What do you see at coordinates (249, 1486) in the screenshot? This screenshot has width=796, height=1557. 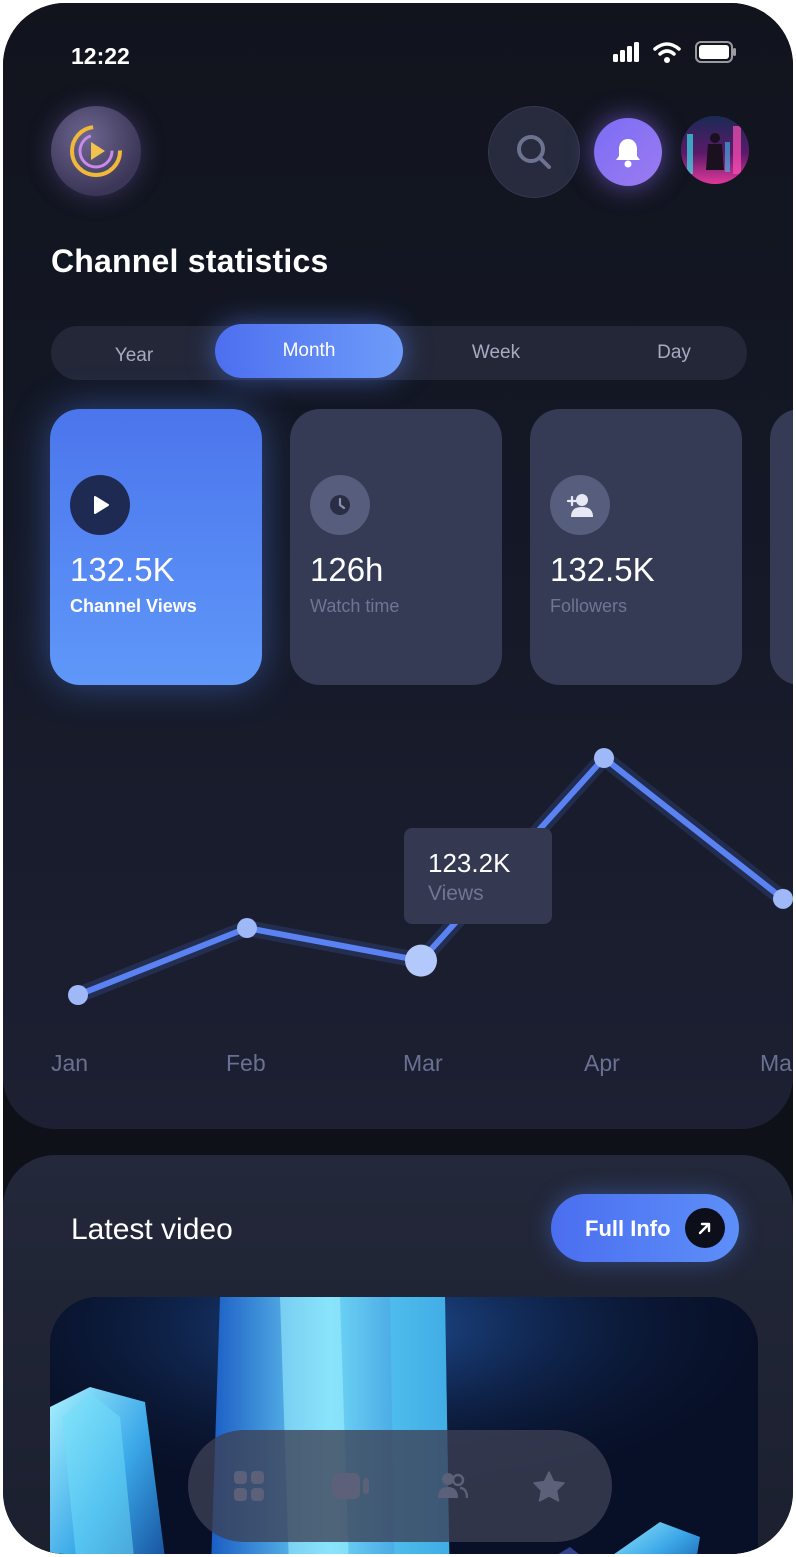 I see `grid-icon` at bounding box center [249, 1486].